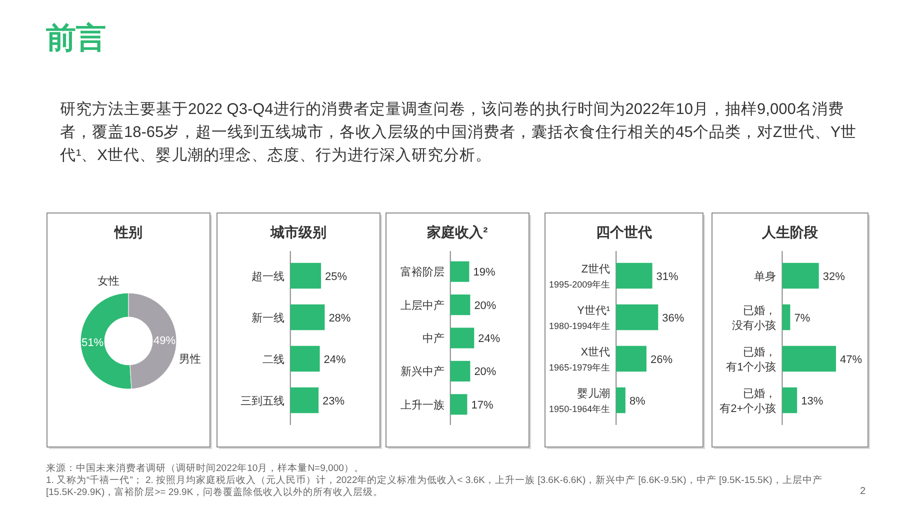  Describe the element at coordinates (298, 232) in the screenshot. I see `chart-title: 城市级别` at that location.